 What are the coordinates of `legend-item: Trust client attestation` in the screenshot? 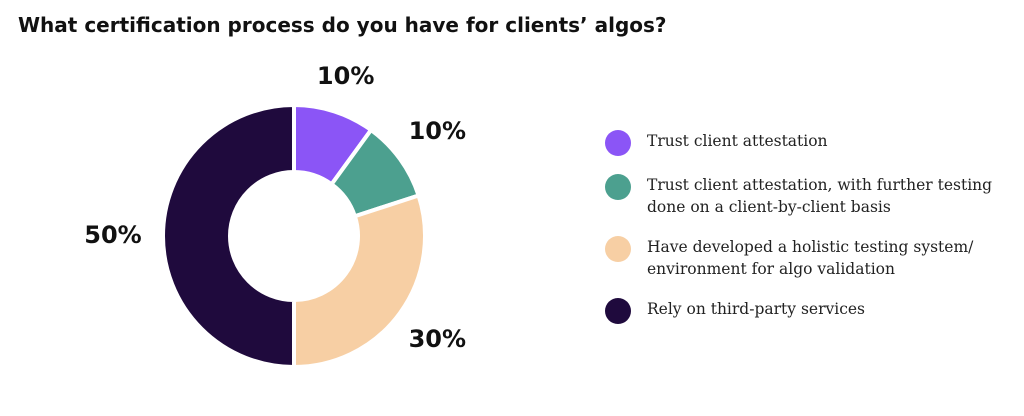 It's located at (805, 143).